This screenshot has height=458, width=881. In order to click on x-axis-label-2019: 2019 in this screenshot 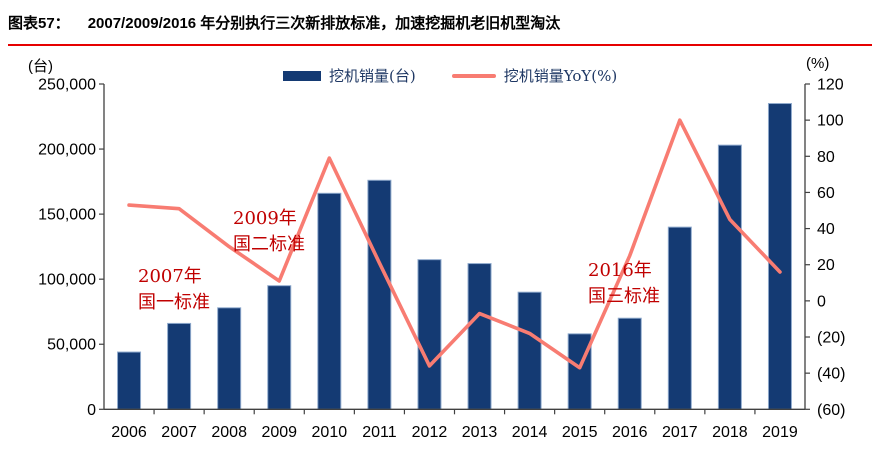, I will do `click(780, 432)`.